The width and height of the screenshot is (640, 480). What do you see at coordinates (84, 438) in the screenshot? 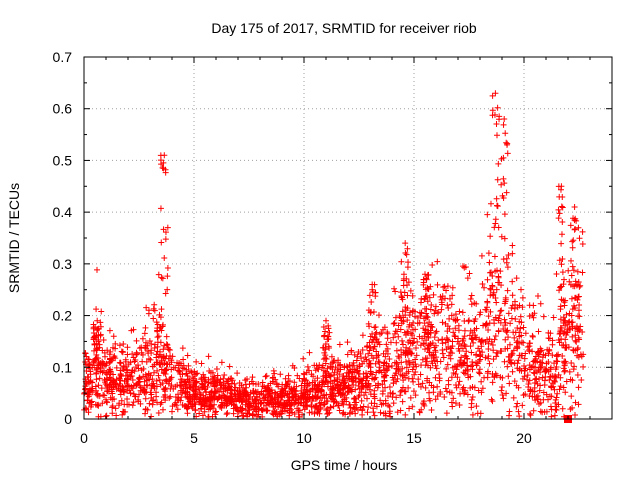
I see `x-tick-label: 0` at bounding box center [84, 438].